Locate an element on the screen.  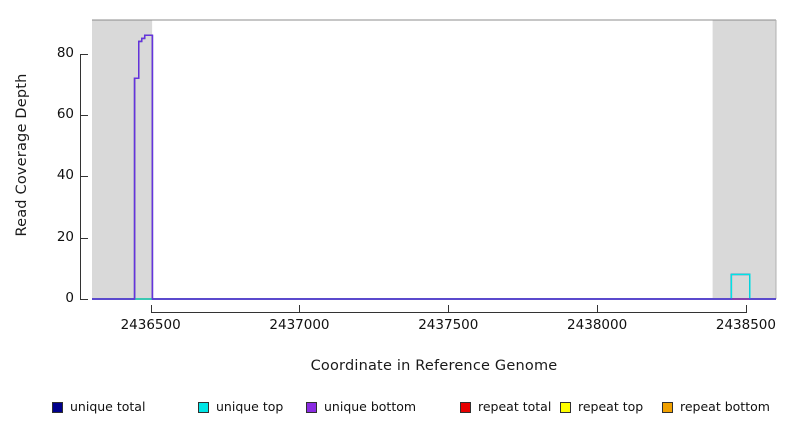
legend-item-repeat-top: repeat top is located at coordinates (601, 407).